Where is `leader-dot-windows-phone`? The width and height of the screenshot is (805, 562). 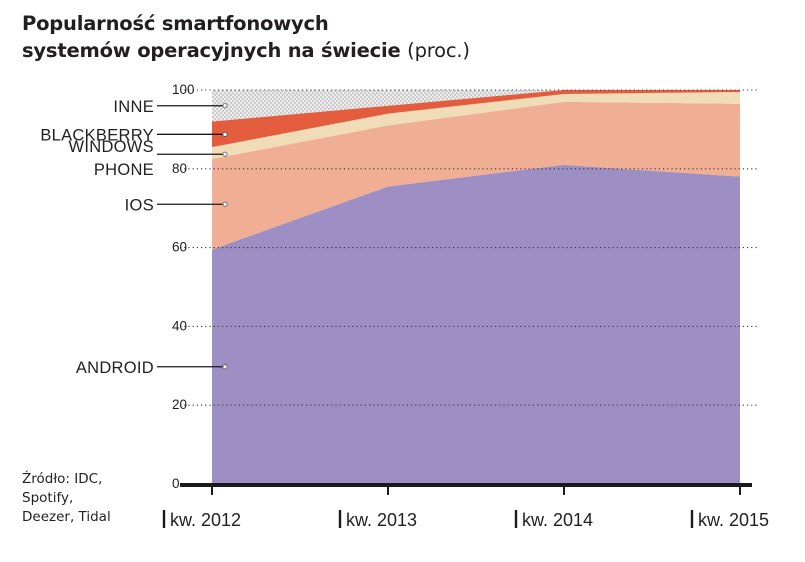 leader-dot-windows-phone is located at coordinates (225, 154).